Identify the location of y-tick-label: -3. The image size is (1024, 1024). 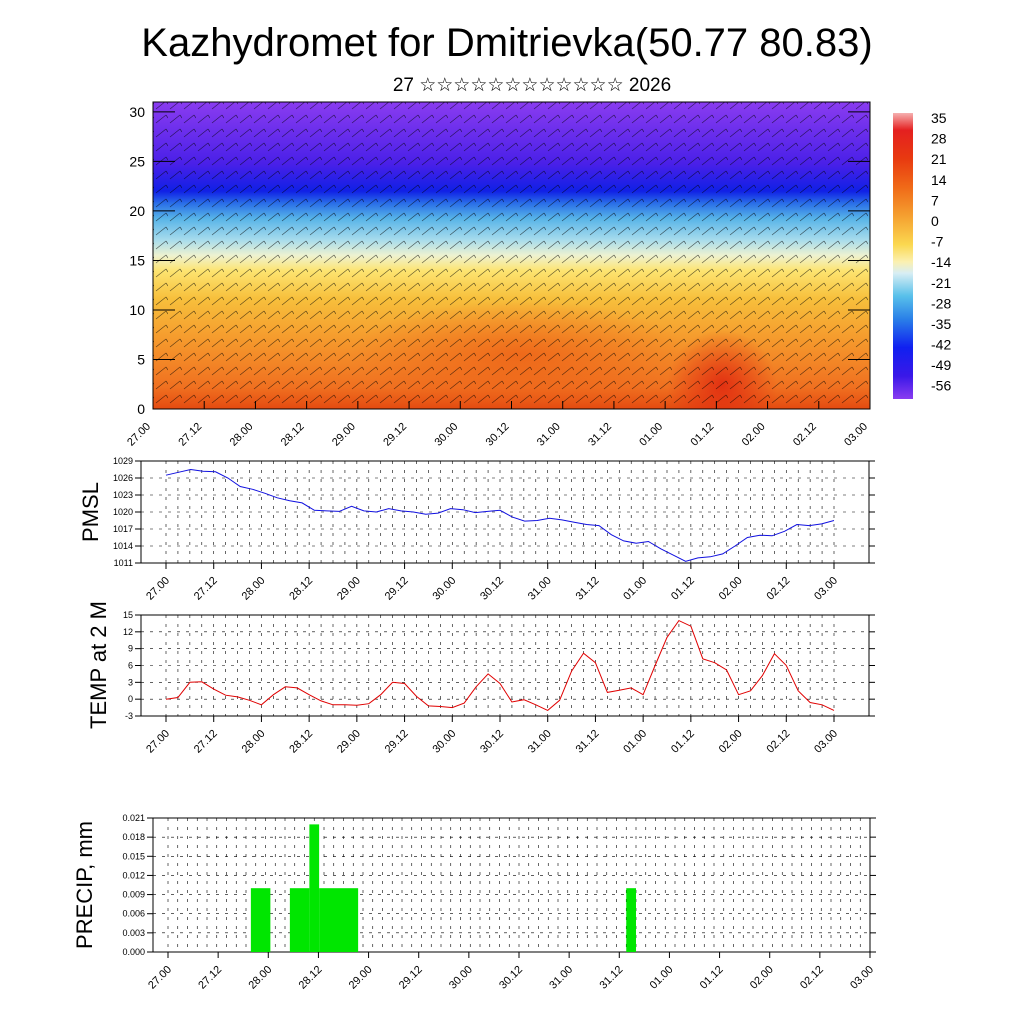
(129, 716).